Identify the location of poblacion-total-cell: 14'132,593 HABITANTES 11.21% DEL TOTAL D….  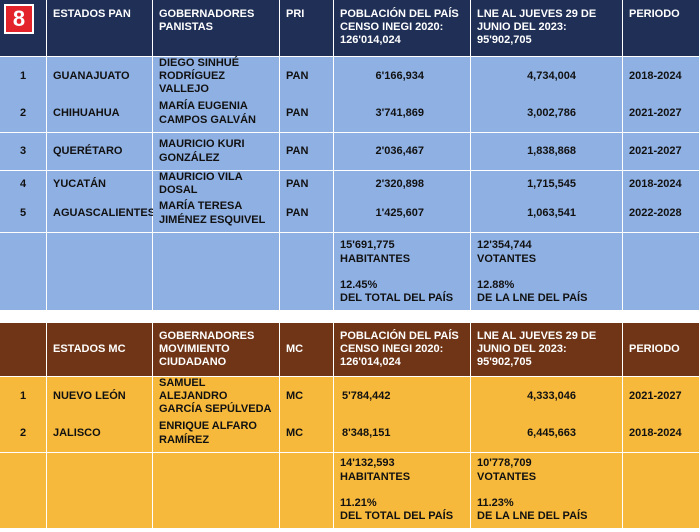
(402, 491).